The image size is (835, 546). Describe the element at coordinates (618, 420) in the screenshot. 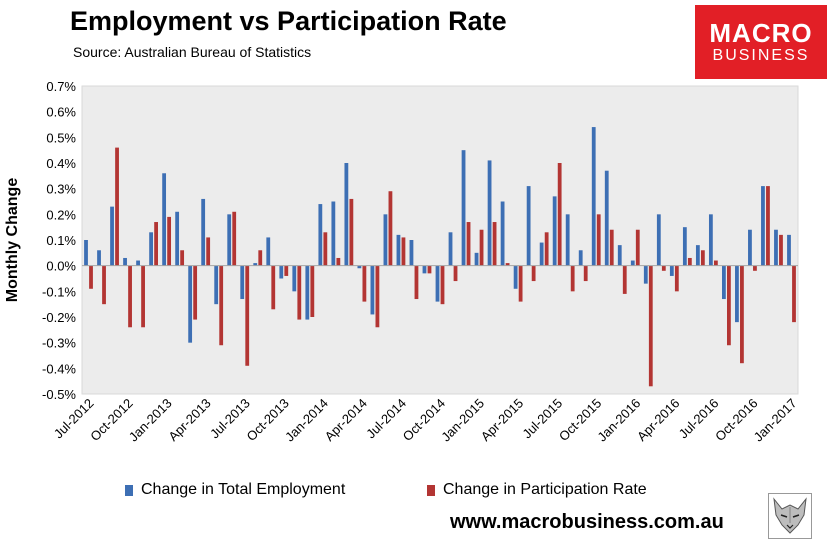

I see `x-tick-label: Jan-2016` at that location.